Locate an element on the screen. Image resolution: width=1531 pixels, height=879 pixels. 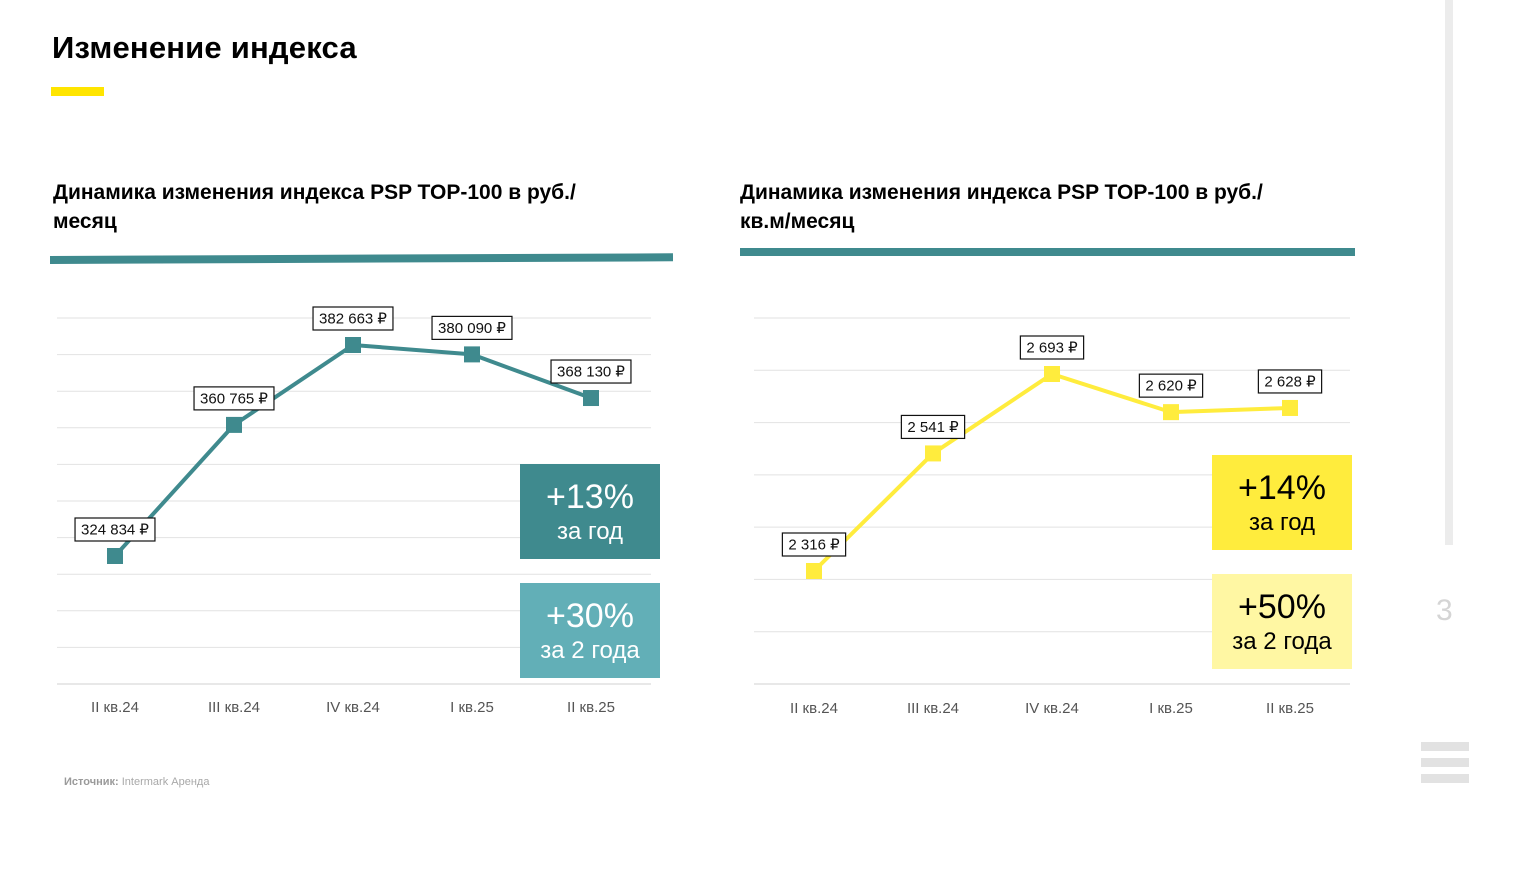
chart-1-data-label: 360 765 ₽ is located at coordinates (234, 398).